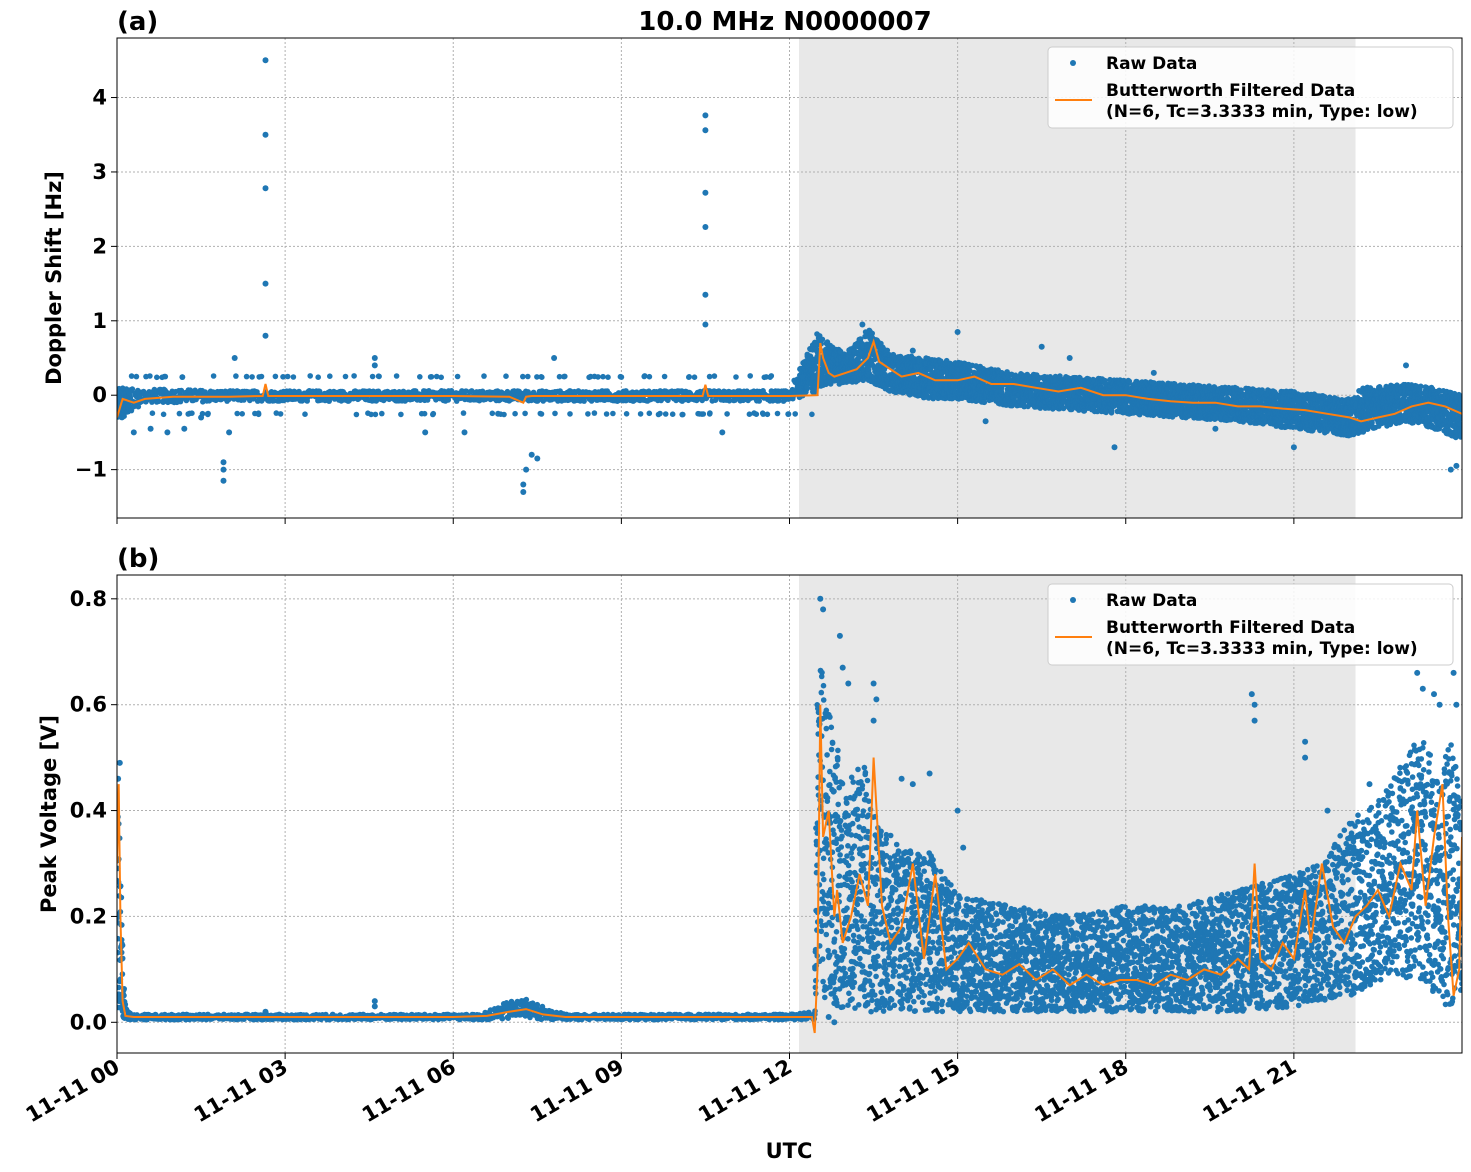 The height and width of the screenshot is (1172, 1471). What do you see at coordinates (137, 22) in the screenshot?
I see `panel-a-label: (a)` at bounding box center [137, 22].